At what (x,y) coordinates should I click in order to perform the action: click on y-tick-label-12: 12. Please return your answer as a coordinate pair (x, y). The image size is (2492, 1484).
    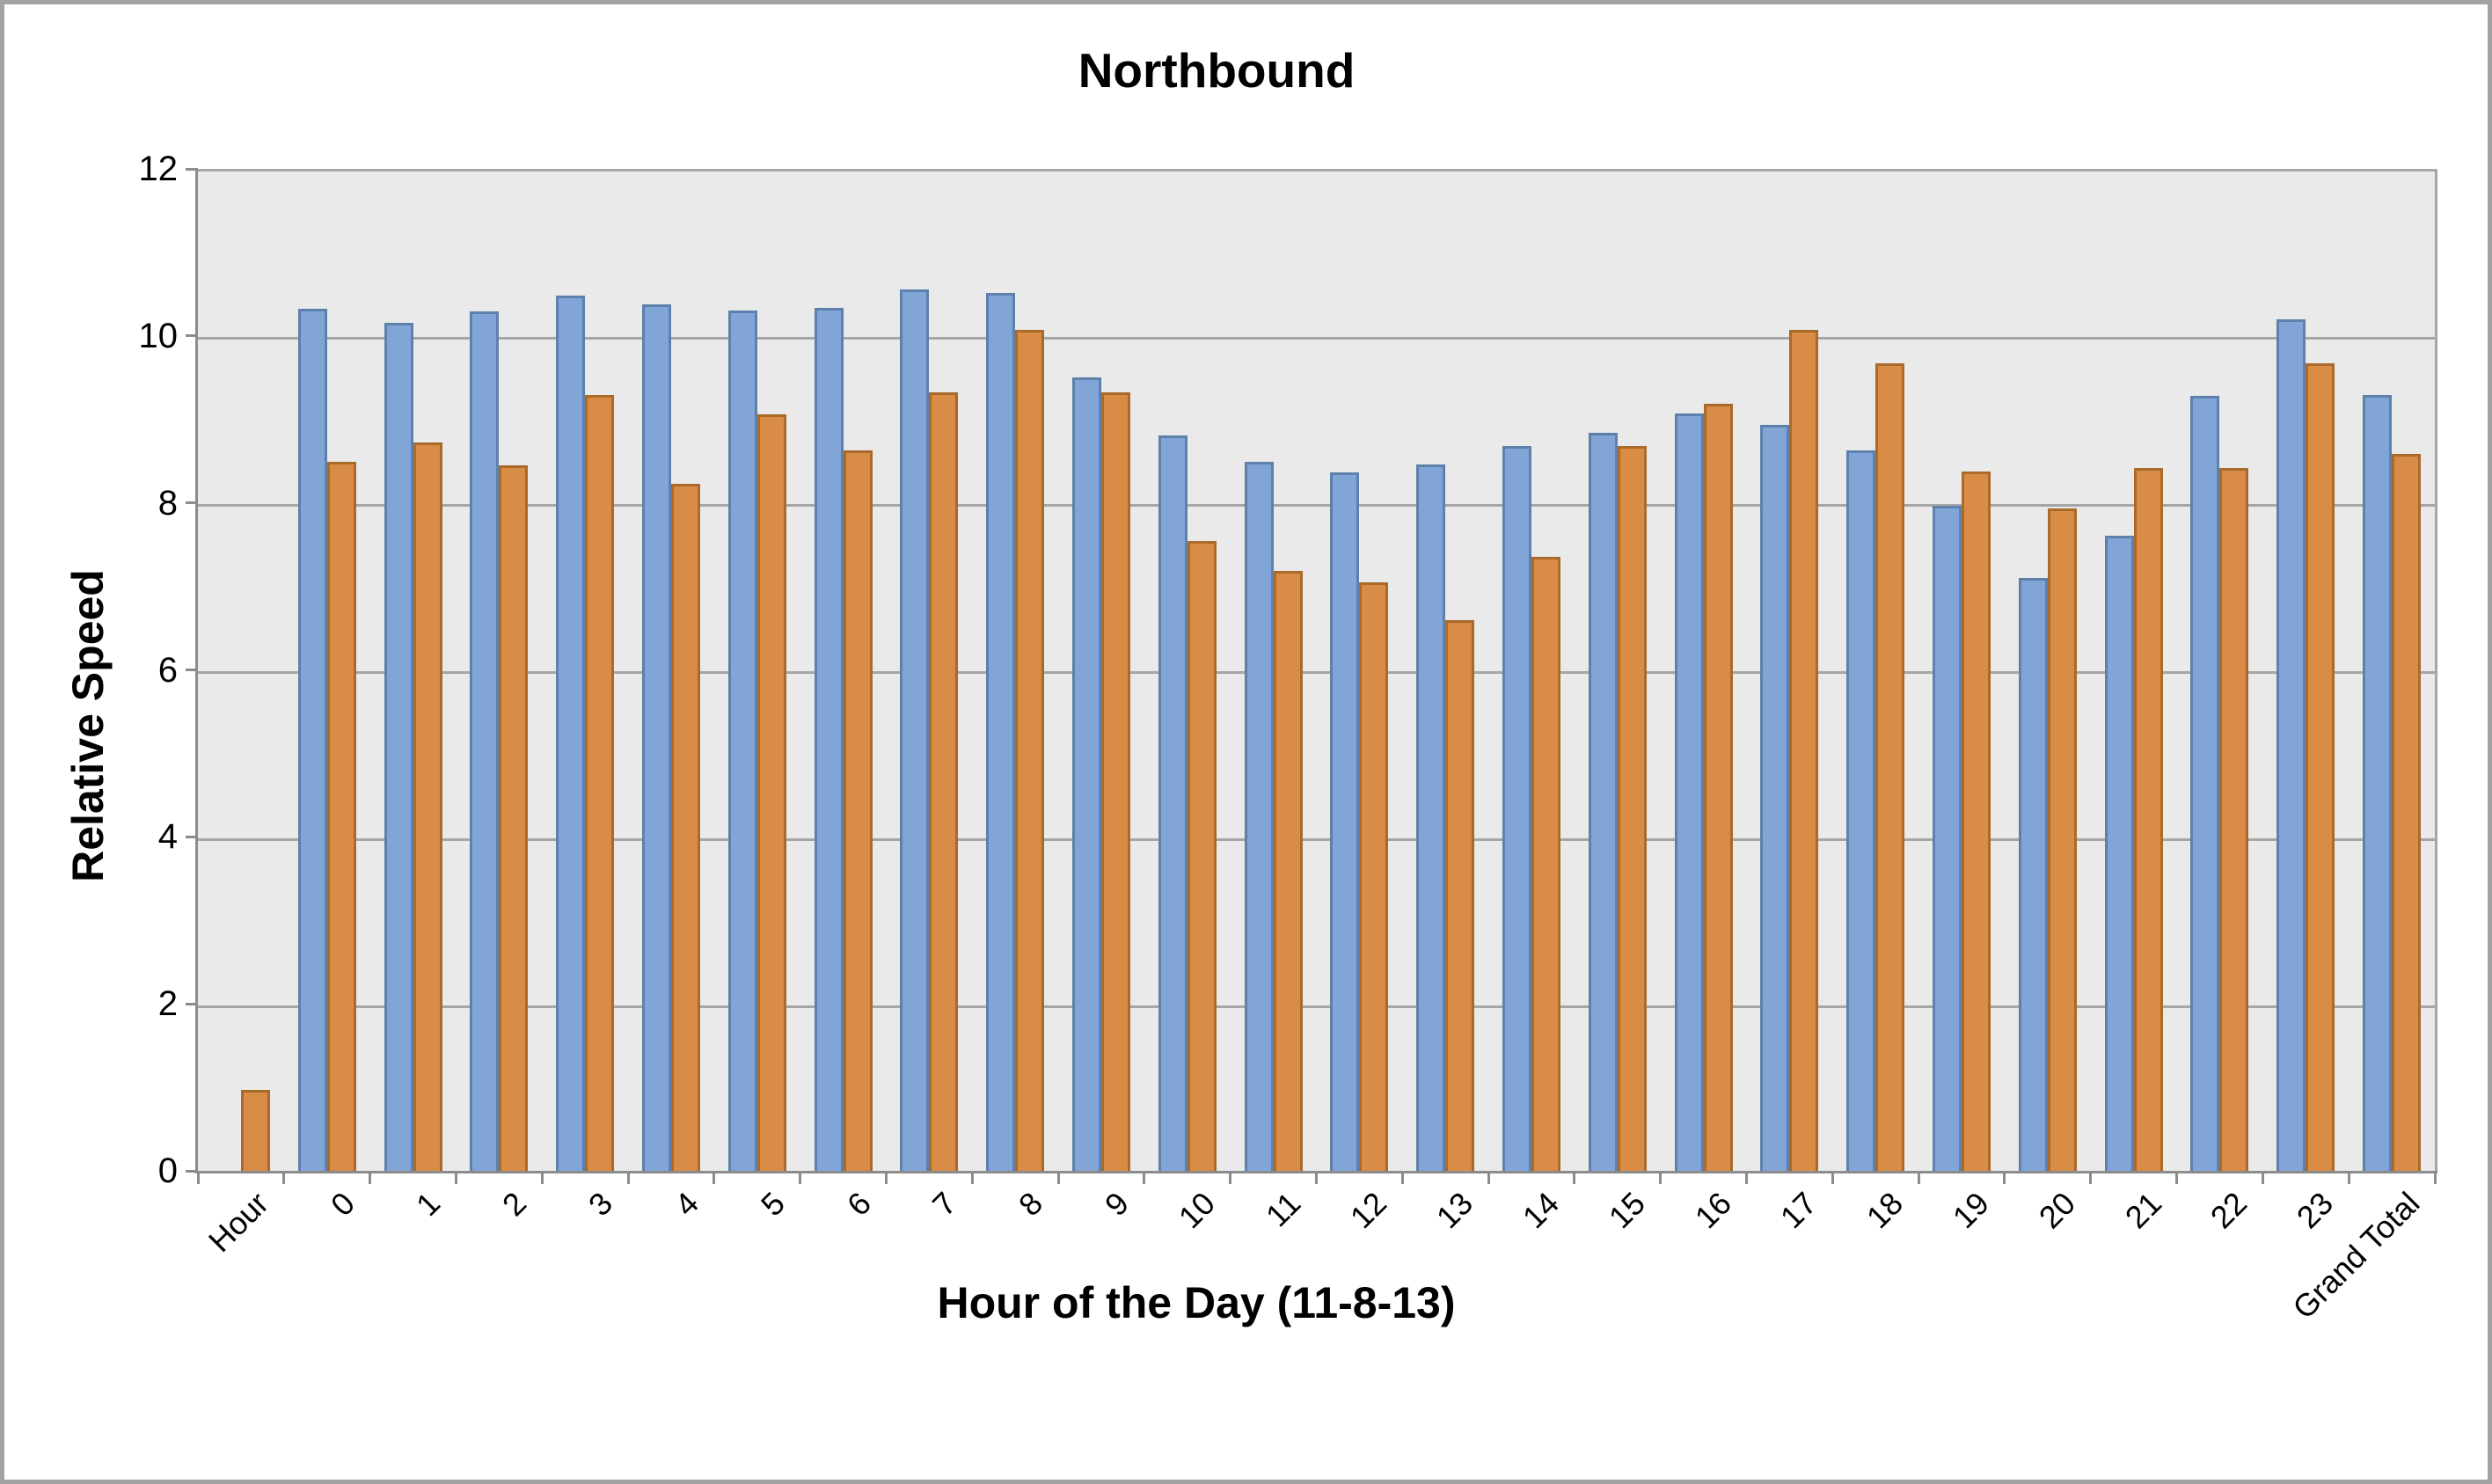
    Looking at the image, I should click on (158, 169).